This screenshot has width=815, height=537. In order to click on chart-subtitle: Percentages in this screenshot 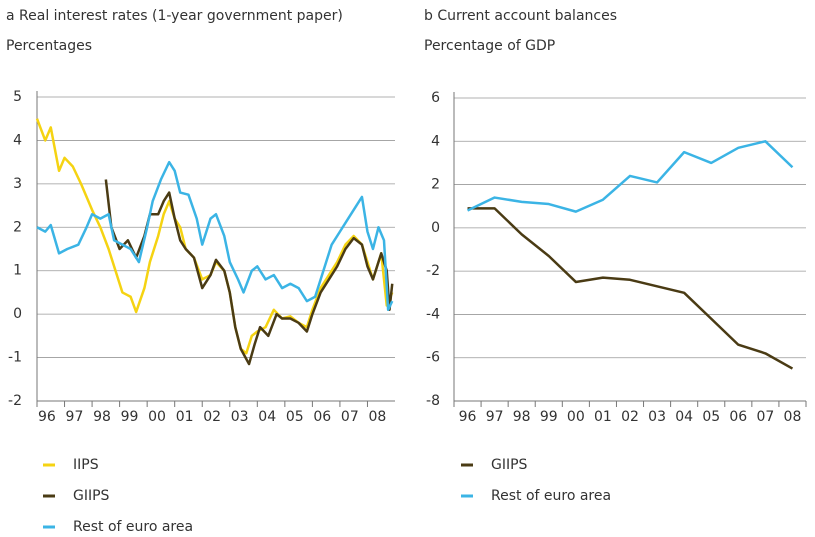, I will do `click(49, 46)`.